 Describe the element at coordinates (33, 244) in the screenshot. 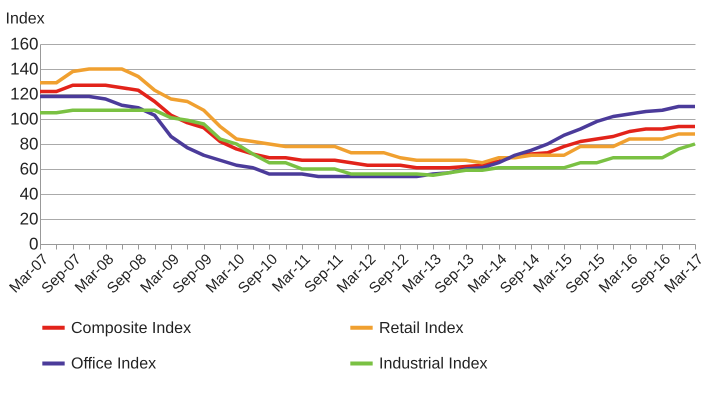

I see `y-tick-label: 0` at that location.